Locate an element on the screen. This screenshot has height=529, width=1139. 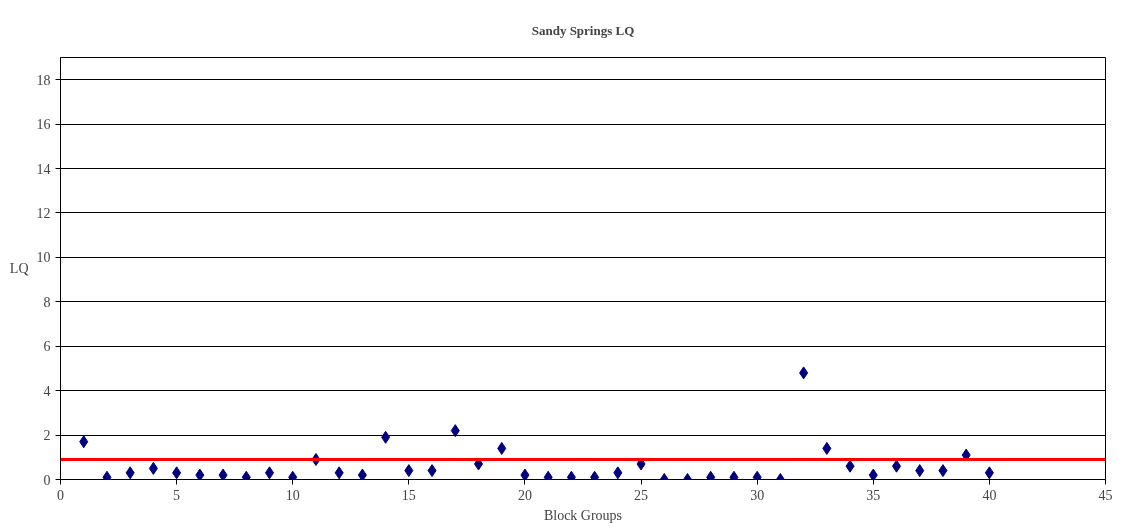
x-tick-label: 5 is located at coordinates (177, 495).